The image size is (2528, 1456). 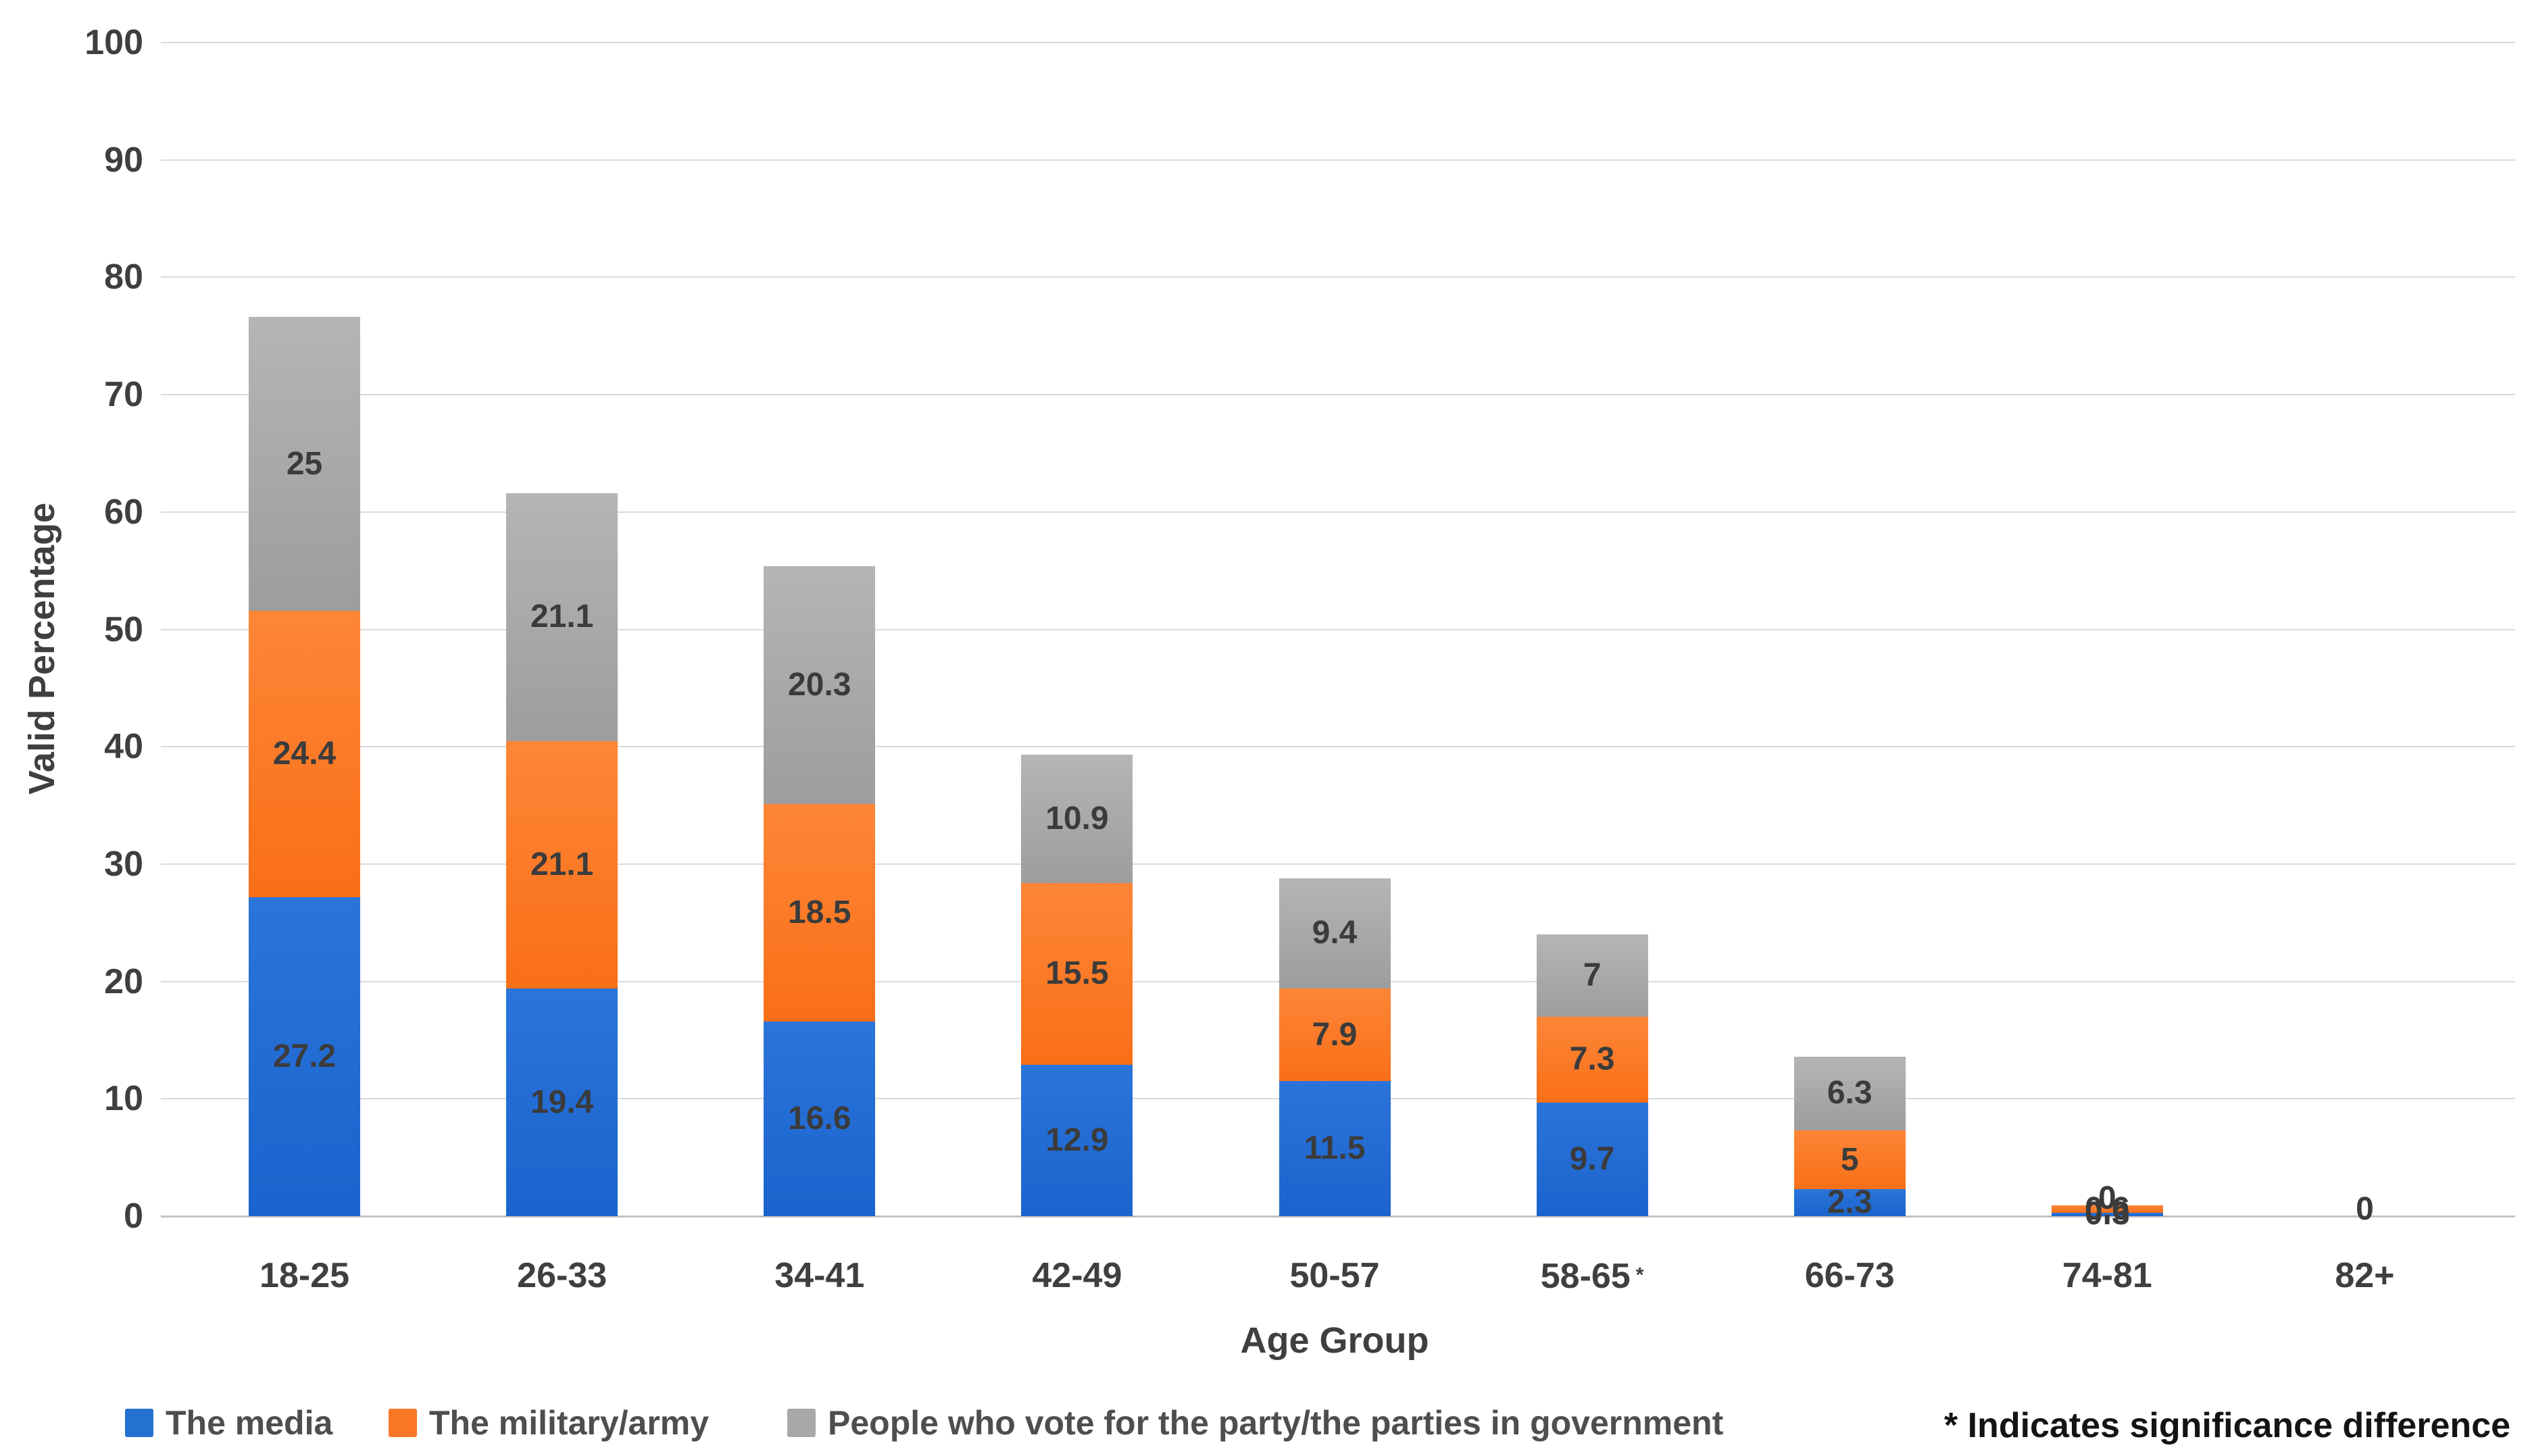 I want to click on legend-label: The military/army, so click(x=569, y=1423).